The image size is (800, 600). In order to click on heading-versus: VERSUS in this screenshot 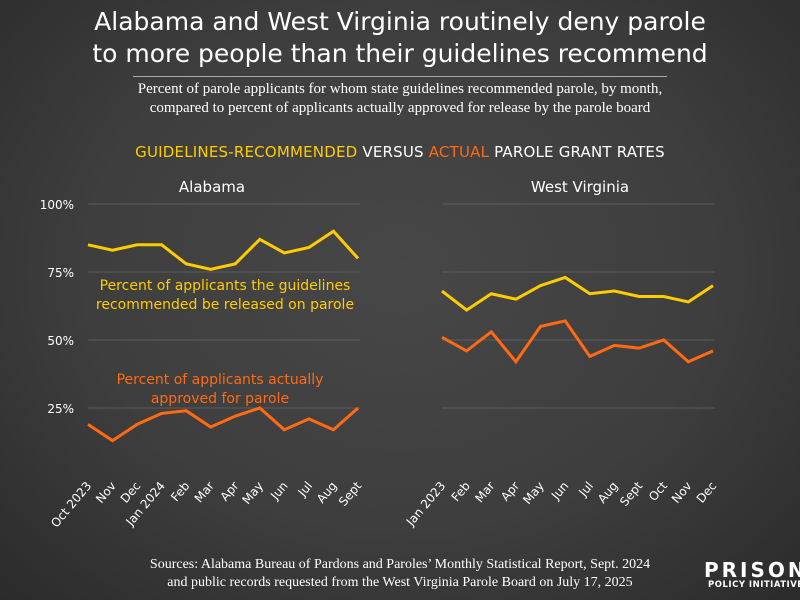, I will do `click(393, 152)`.